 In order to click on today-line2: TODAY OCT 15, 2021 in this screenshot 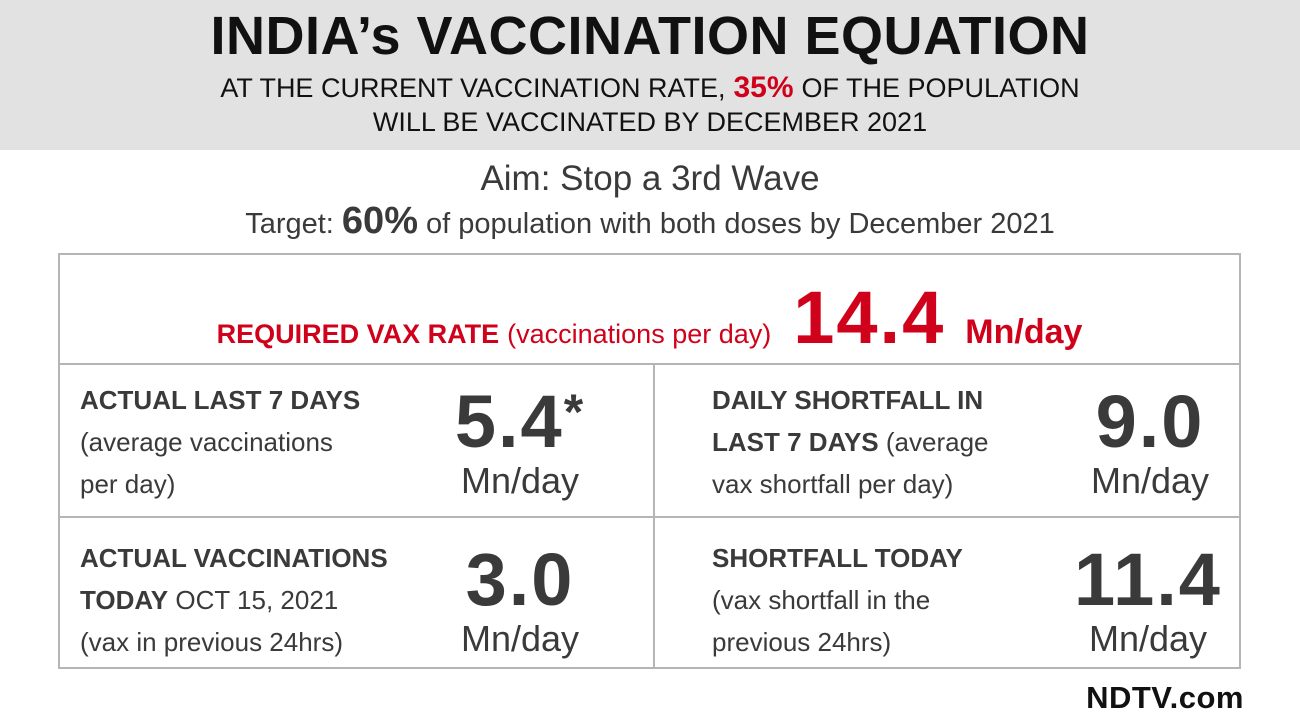, I will do `click(270, 600)`.